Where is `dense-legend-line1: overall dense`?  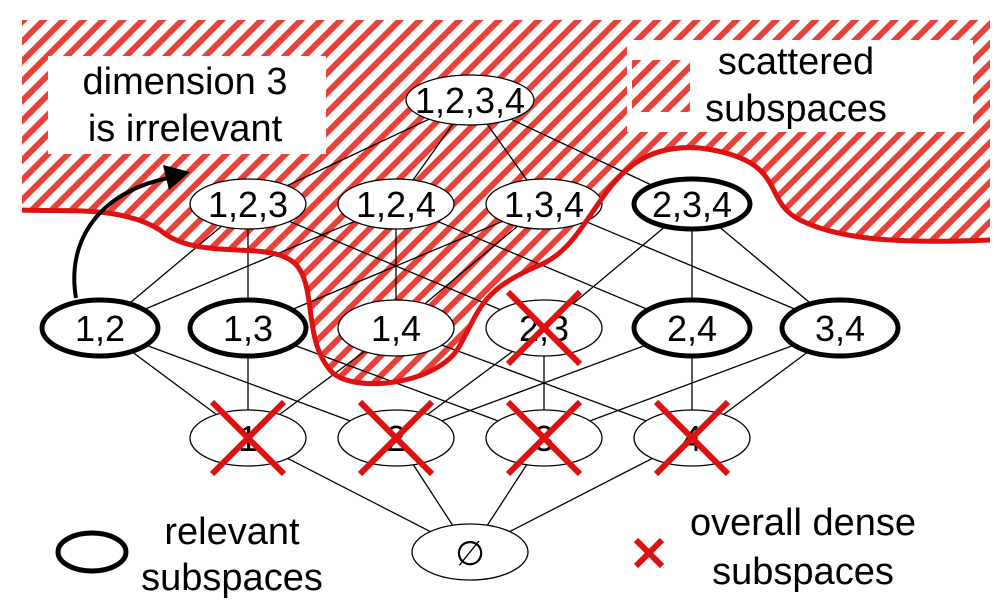
dense-legend-line1: overall dense is located at coordinates (803, 523).